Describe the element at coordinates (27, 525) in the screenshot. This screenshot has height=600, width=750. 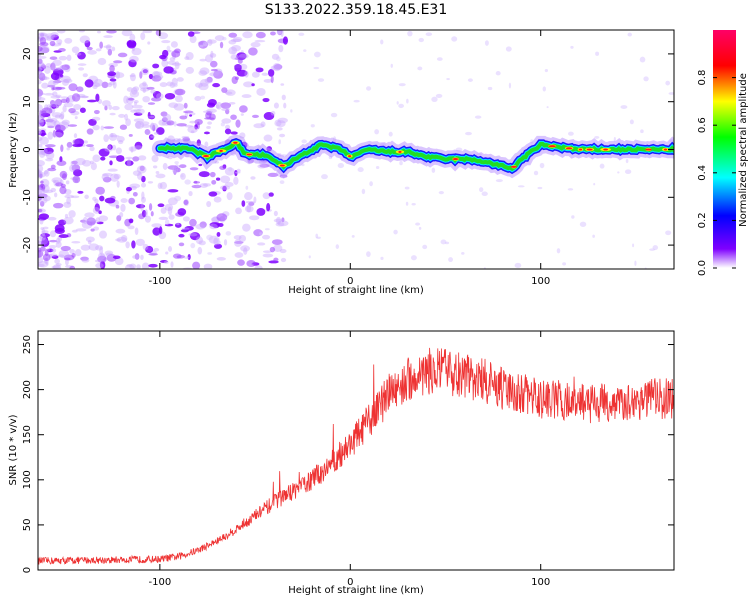
I see `y-tick-label: 50` at that location.